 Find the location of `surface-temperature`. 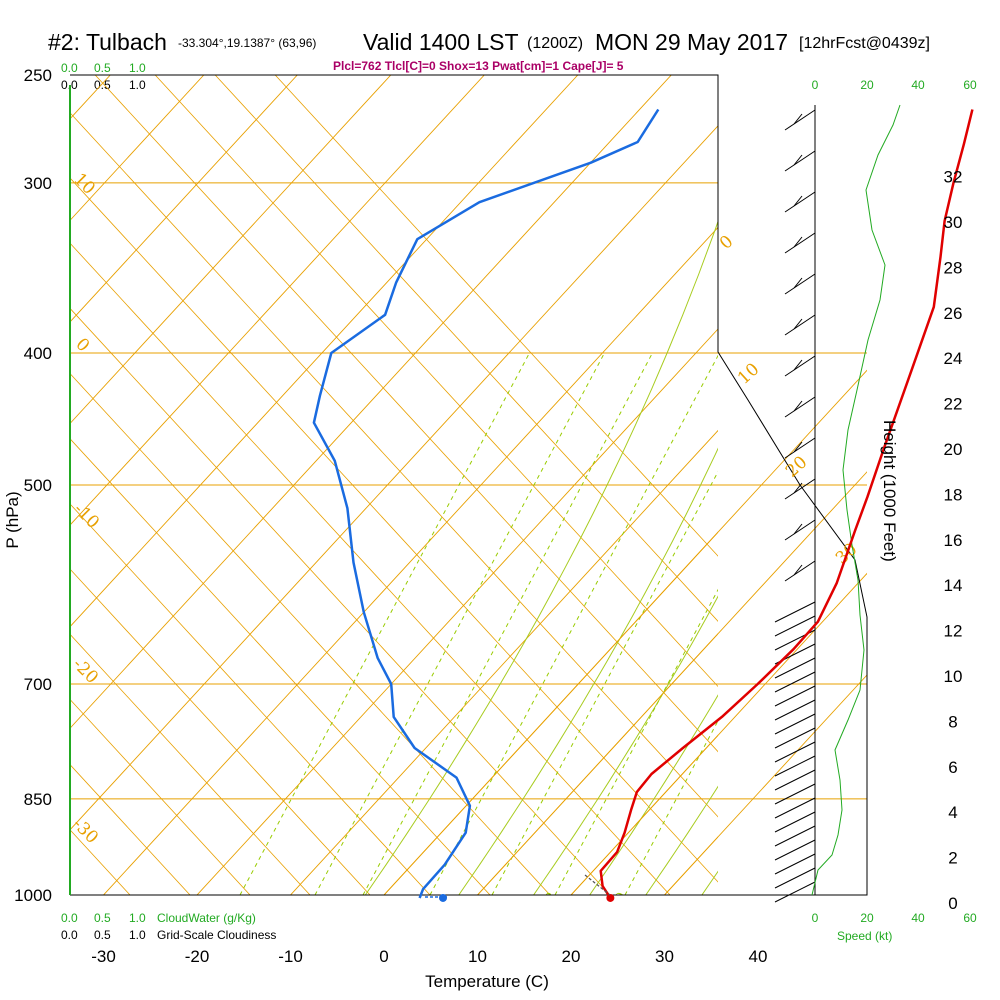

surface-temperature is located at coordinates (610, 897).